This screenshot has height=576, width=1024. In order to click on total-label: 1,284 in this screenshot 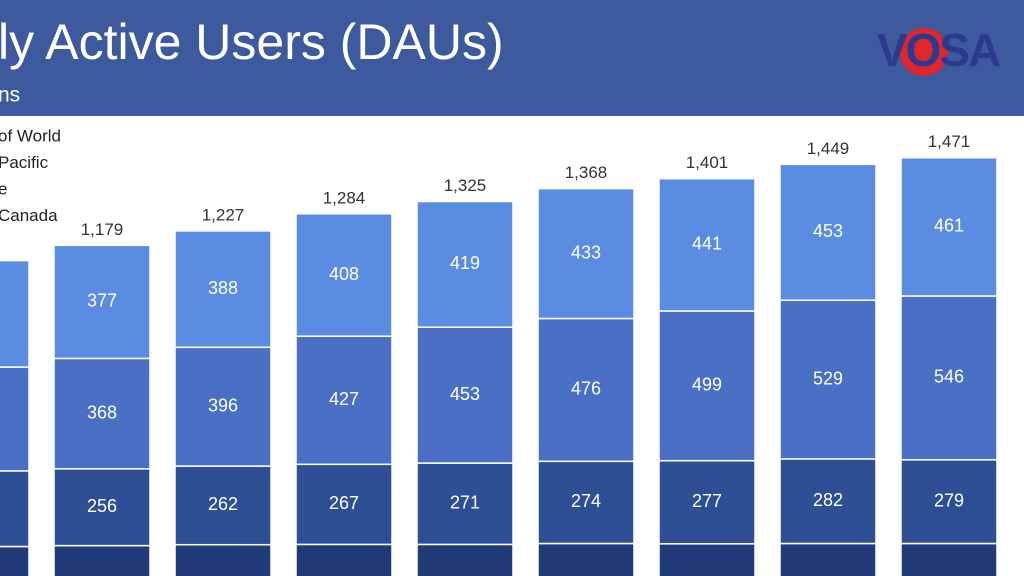, I will do `click(344, 197)`.